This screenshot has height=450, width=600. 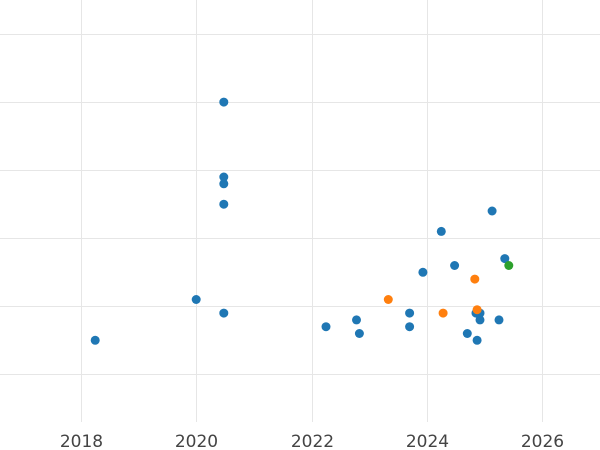 What do you see at coordinates (542, 441) in the screenshot?
I see `x-tick-label-4: 2026` at bounding box center [542, 441].